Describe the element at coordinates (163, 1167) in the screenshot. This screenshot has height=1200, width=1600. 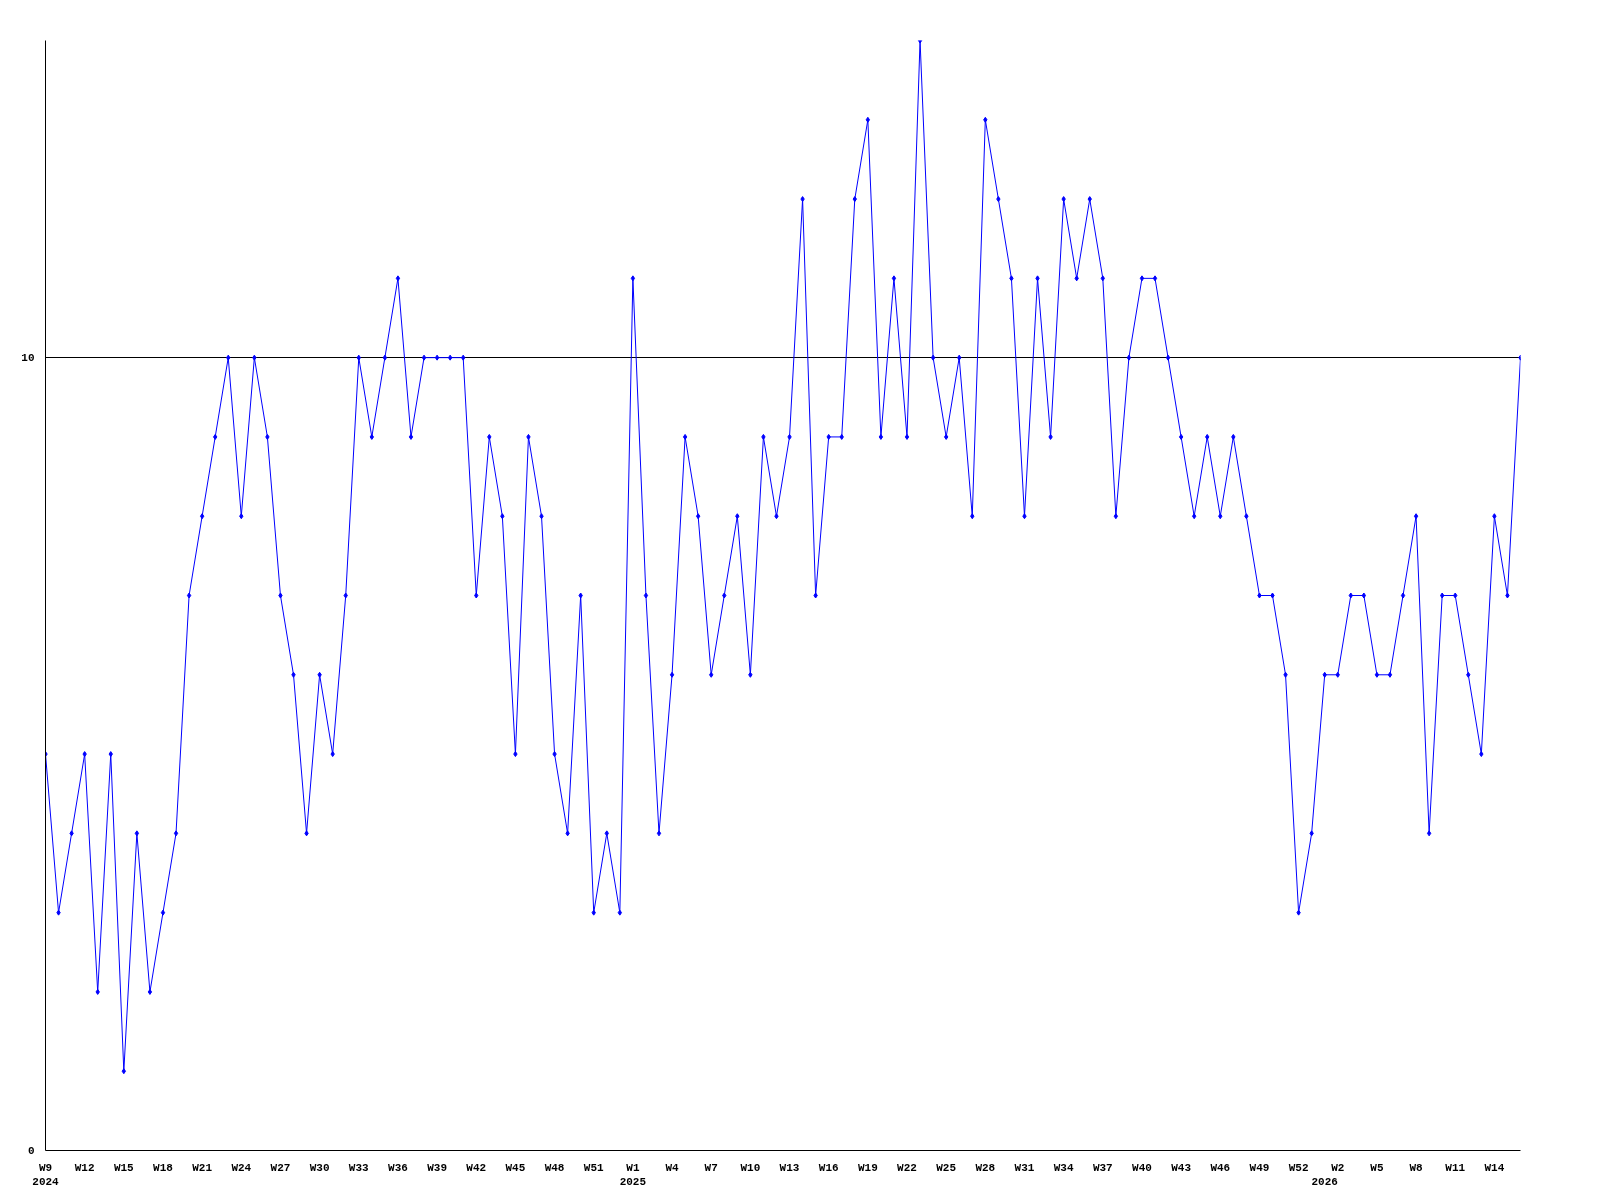
I see `x-tick-label: W18` at that location.